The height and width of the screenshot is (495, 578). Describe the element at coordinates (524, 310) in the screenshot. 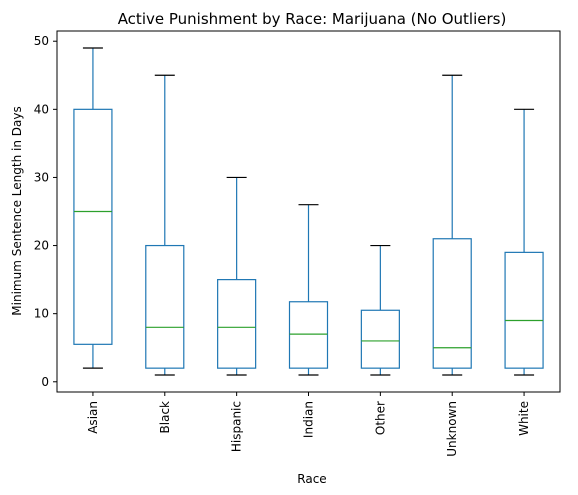

I see `box-white` at that location.